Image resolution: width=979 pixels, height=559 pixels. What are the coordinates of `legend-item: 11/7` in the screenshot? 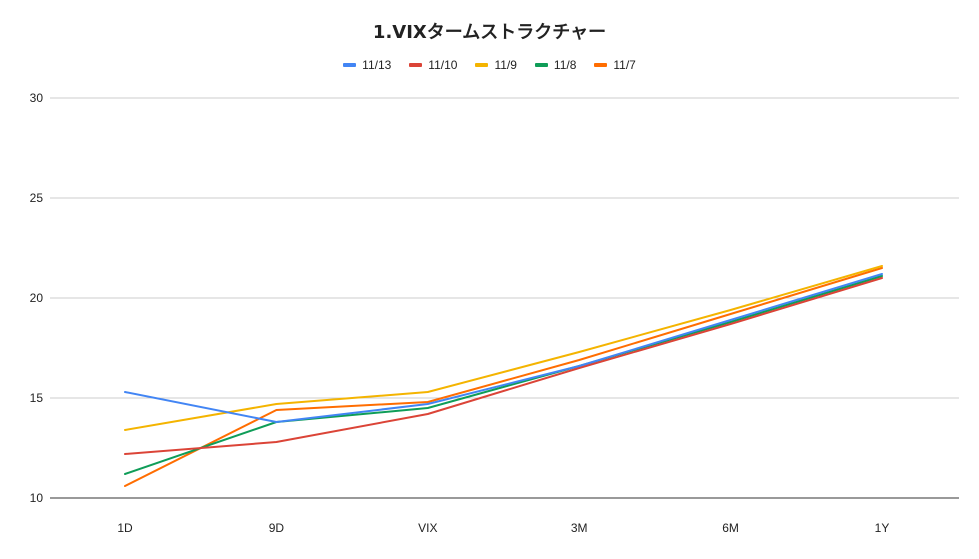 It's located at (615, 65).